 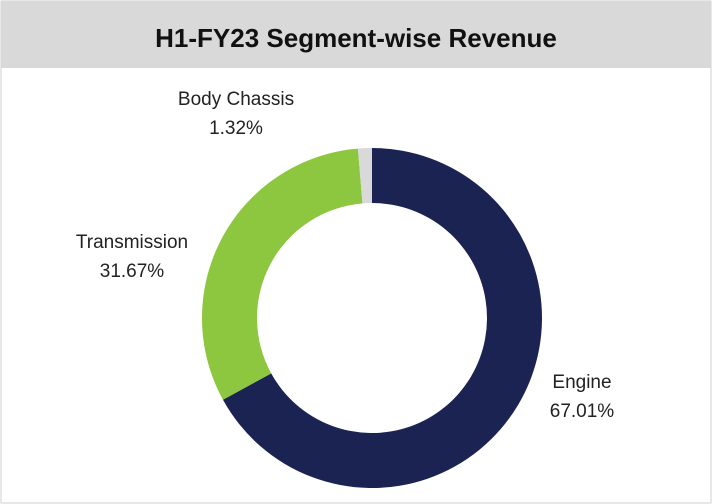 I want to click on slice-value-label: 31.67%, so click(x=132, y=271).